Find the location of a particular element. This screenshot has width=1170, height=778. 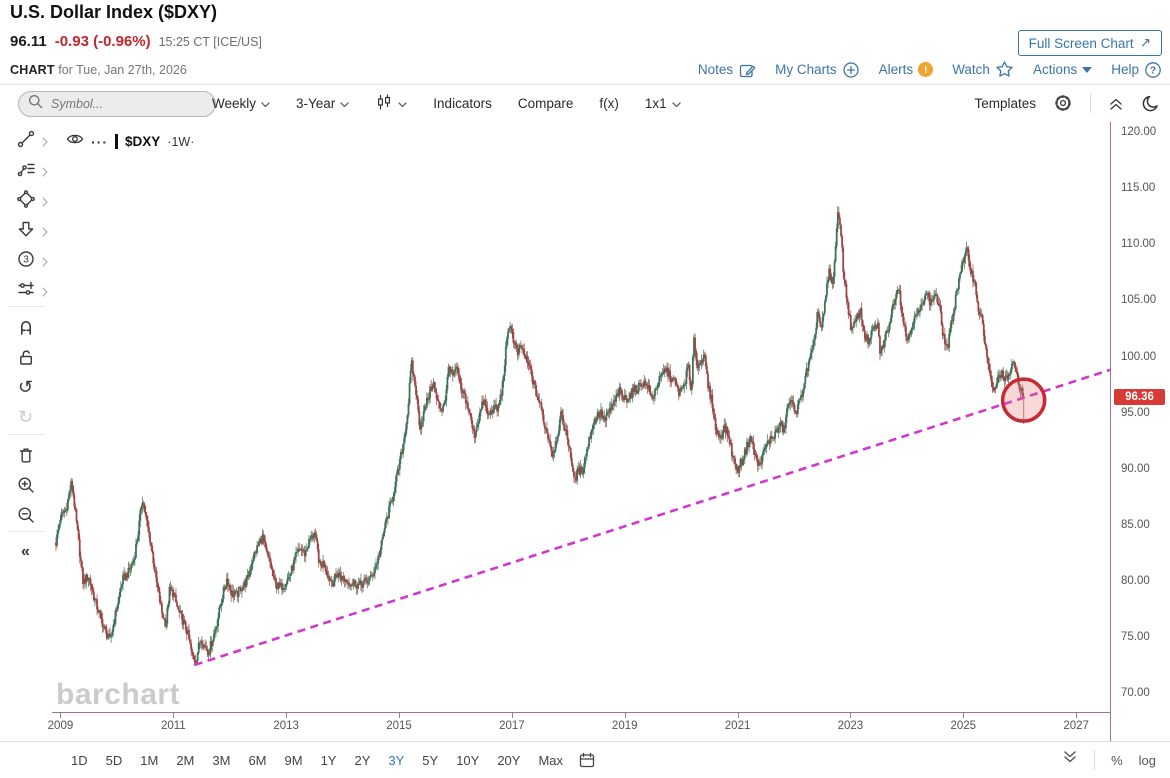

help-icon: ? is located at coordinates (1153, 70).